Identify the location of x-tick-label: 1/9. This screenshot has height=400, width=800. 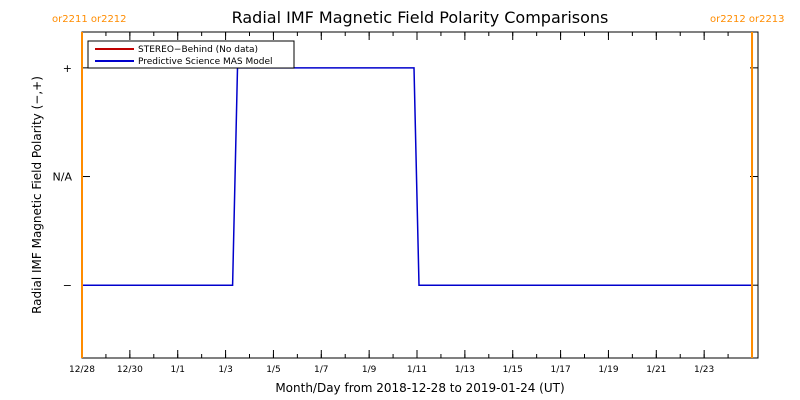
(369, 370).